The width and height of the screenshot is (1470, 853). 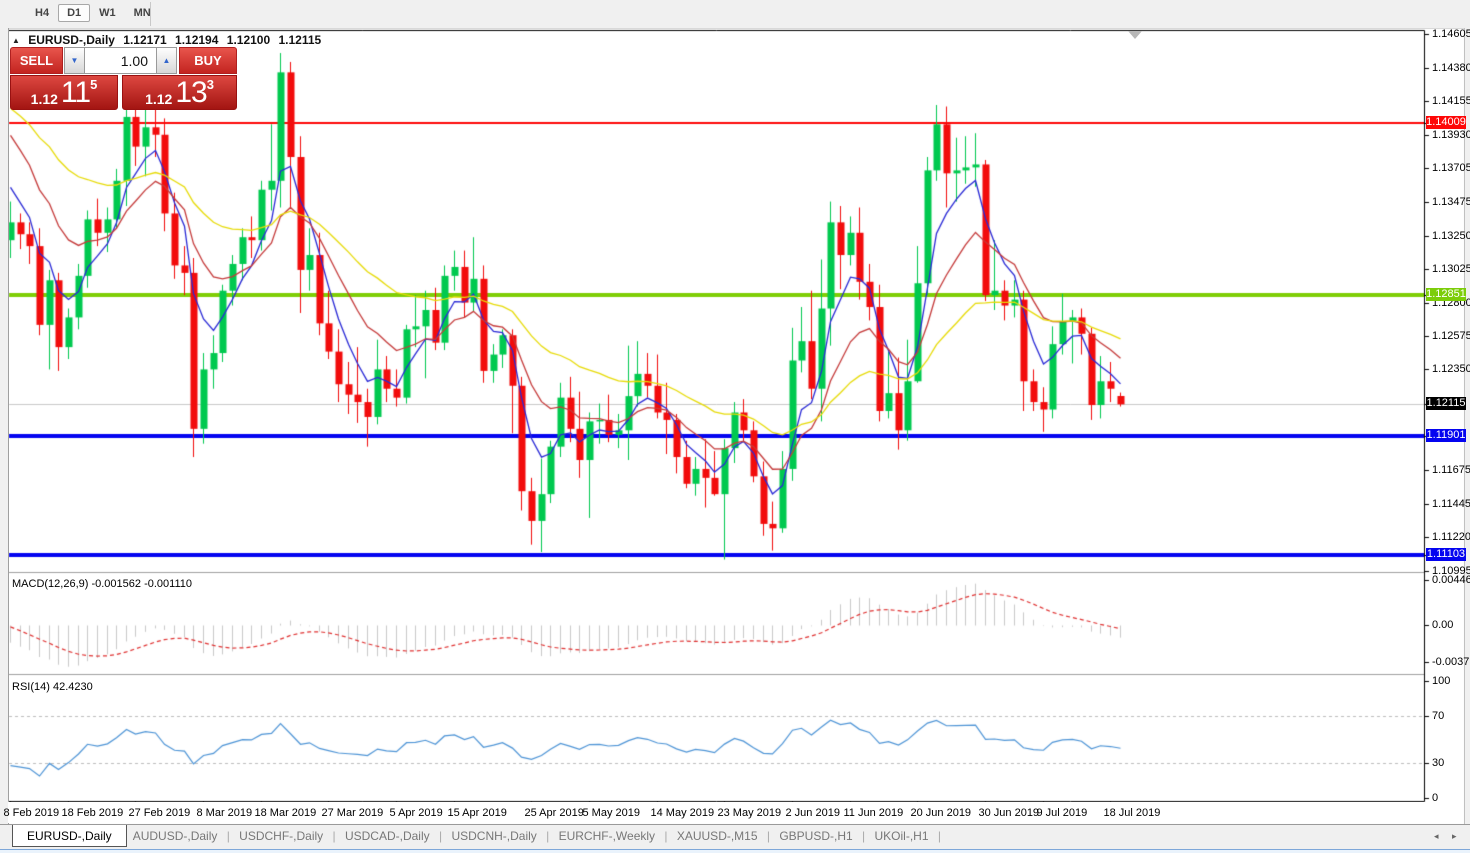 I want to click on chevron-up-icon: ▲, so click(x=166, y=60).